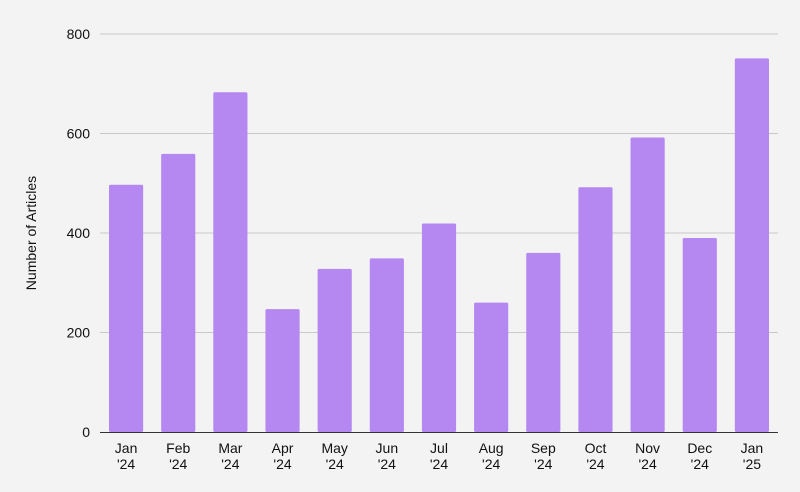 The height and width of the screenshot is (492, 800). I want to click on y-tick-label: 400, so click(79, 233).